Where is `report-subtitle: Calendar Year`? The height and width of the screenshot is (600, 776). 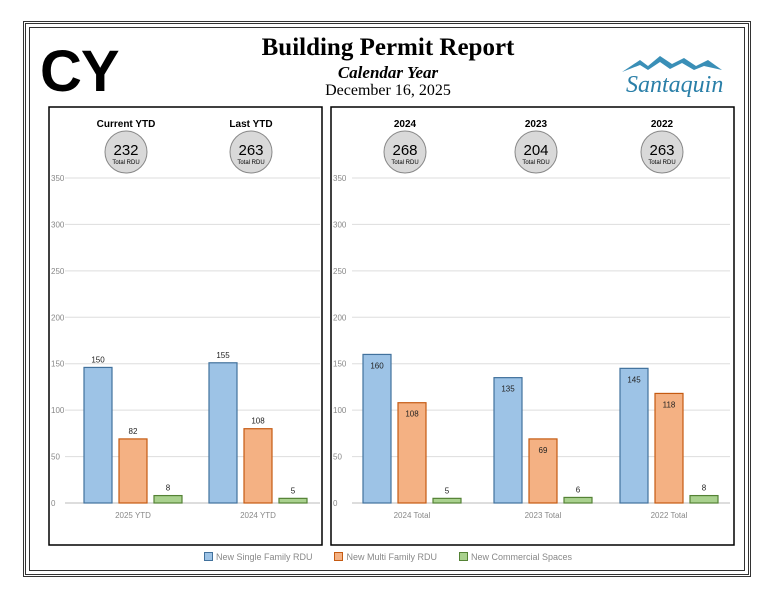 report-subtitle: Calendar Year is located at coordinates (388, 72).